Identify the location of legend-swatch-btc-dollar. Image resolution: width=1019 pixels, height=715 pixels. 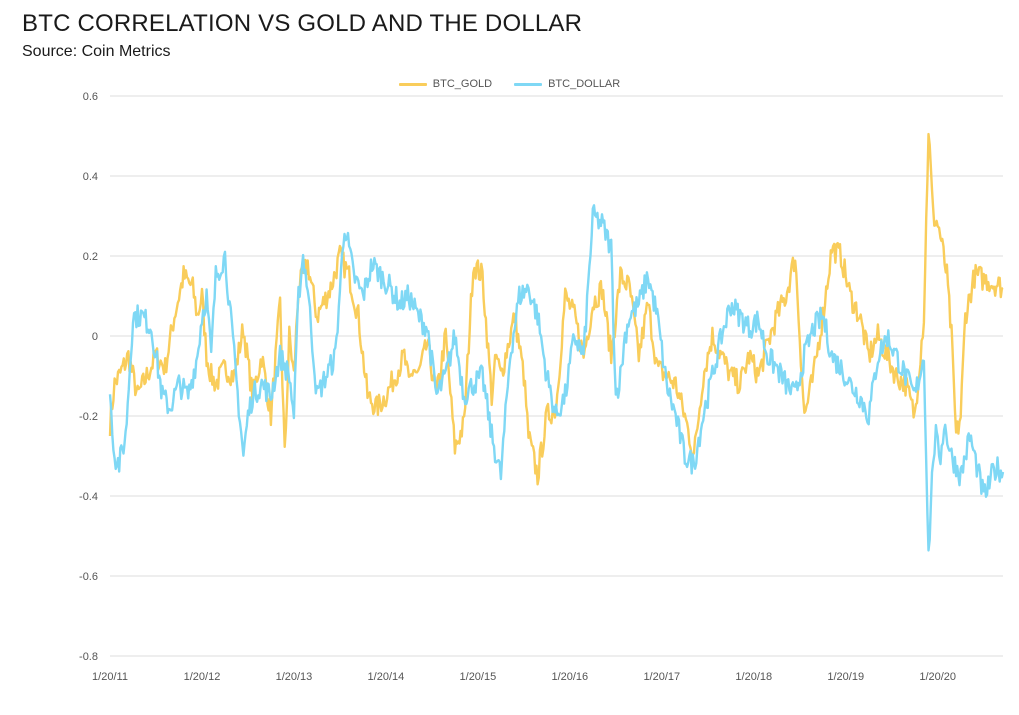
(528, 84).